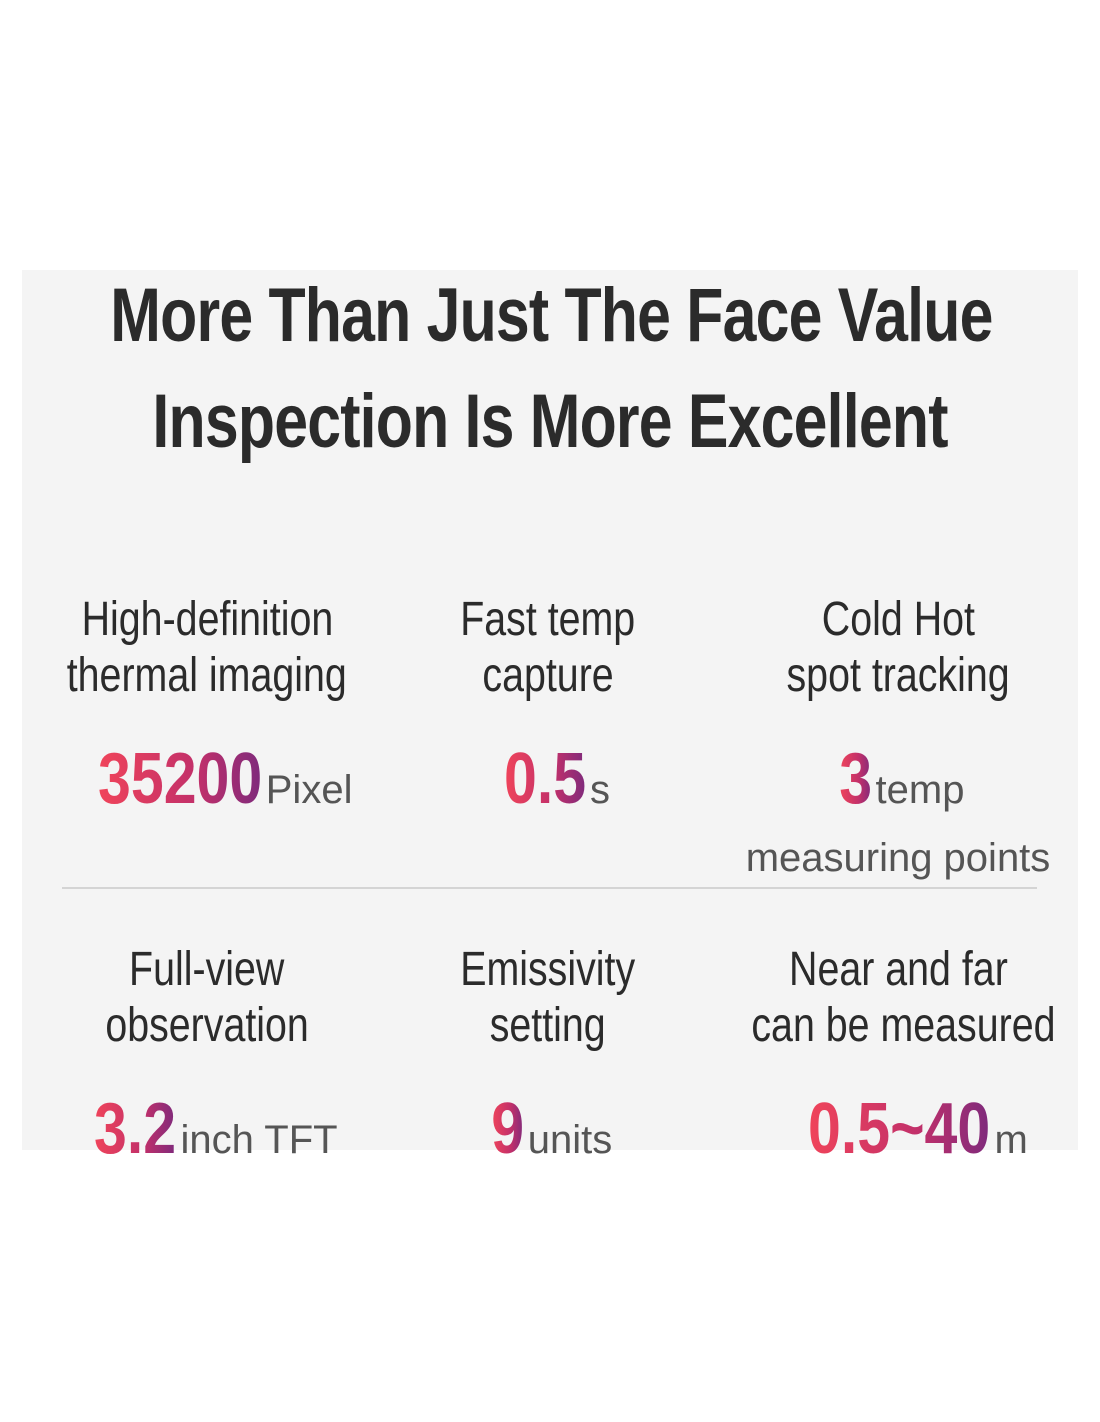 This screenshot has width=1100, height=1422. I want to click on feature: Emissivity setting 9 units, so click(548, 1063).